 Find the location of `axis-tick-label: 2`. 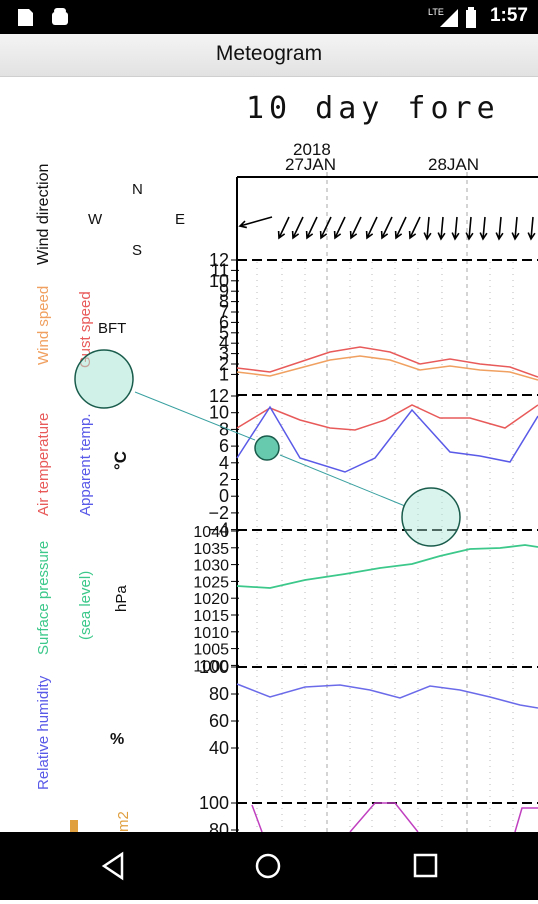

axis-tick-label: 2 is located at coordinates (224, 480).